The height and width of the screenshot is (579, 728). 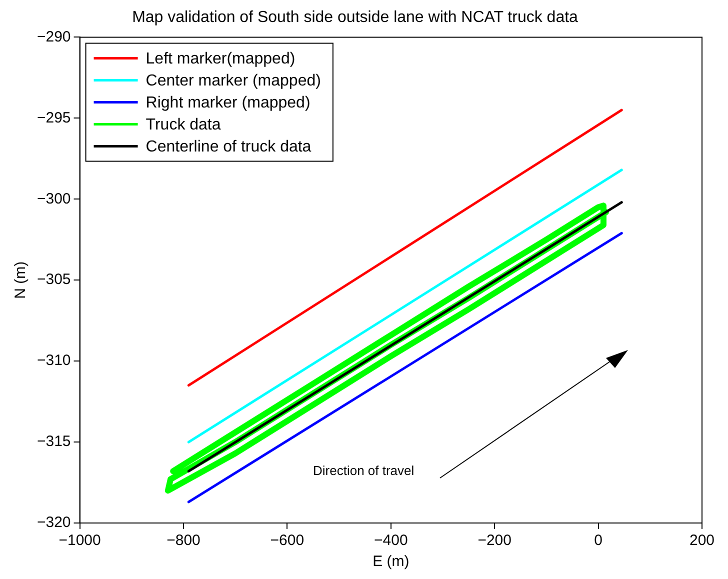 What do you see at coordinates (702, 541) in the screenshot?
I see `x-tick-label: 200` at bounding box center [702, 541].